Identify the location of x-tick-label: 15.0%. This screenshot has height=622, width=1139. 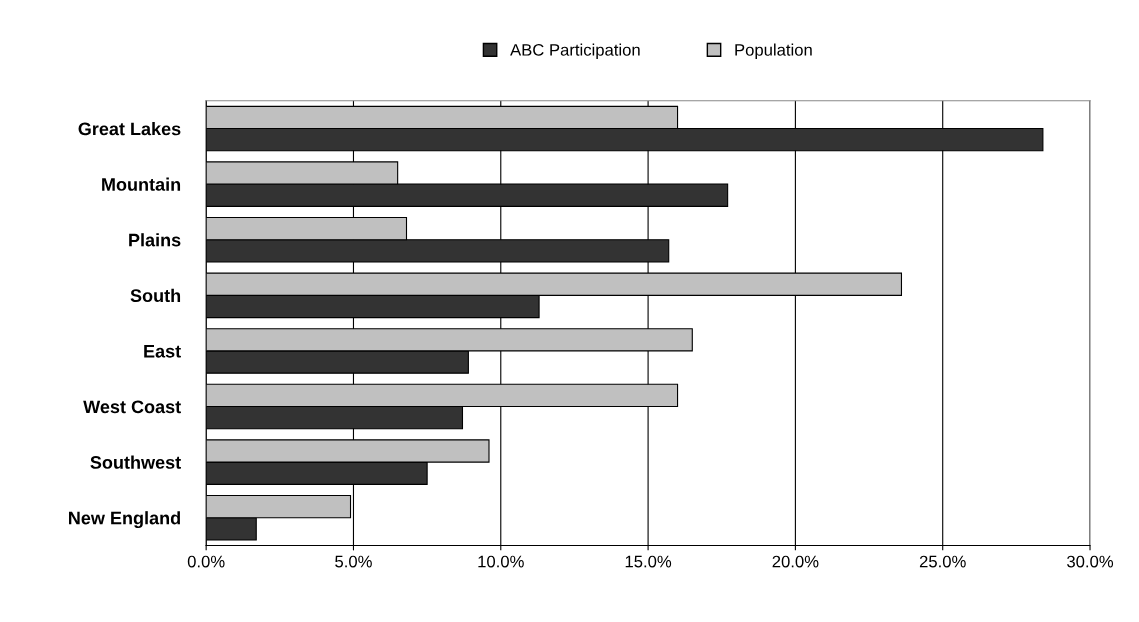
(648, 561).